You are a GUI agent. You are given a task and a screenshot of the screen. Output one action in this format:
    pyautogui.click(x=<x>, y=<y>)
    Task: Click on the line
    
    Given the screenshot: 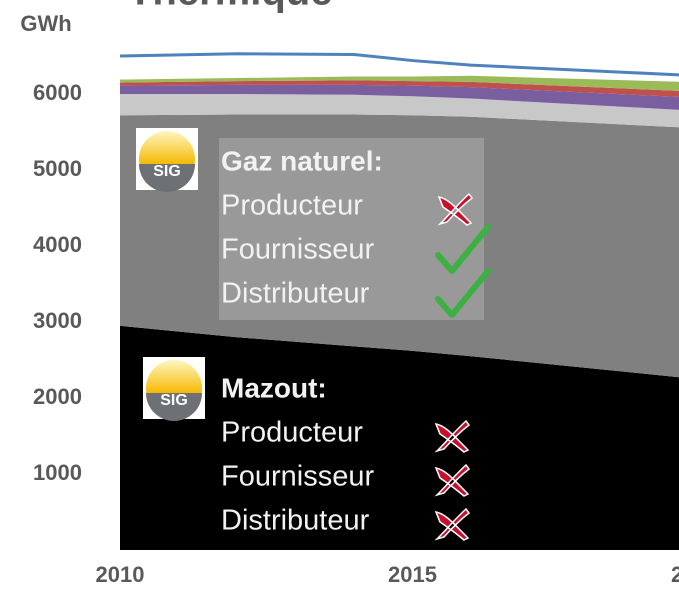 What is the action you would take?
    pyautogui.click(x=399, y=64)
    